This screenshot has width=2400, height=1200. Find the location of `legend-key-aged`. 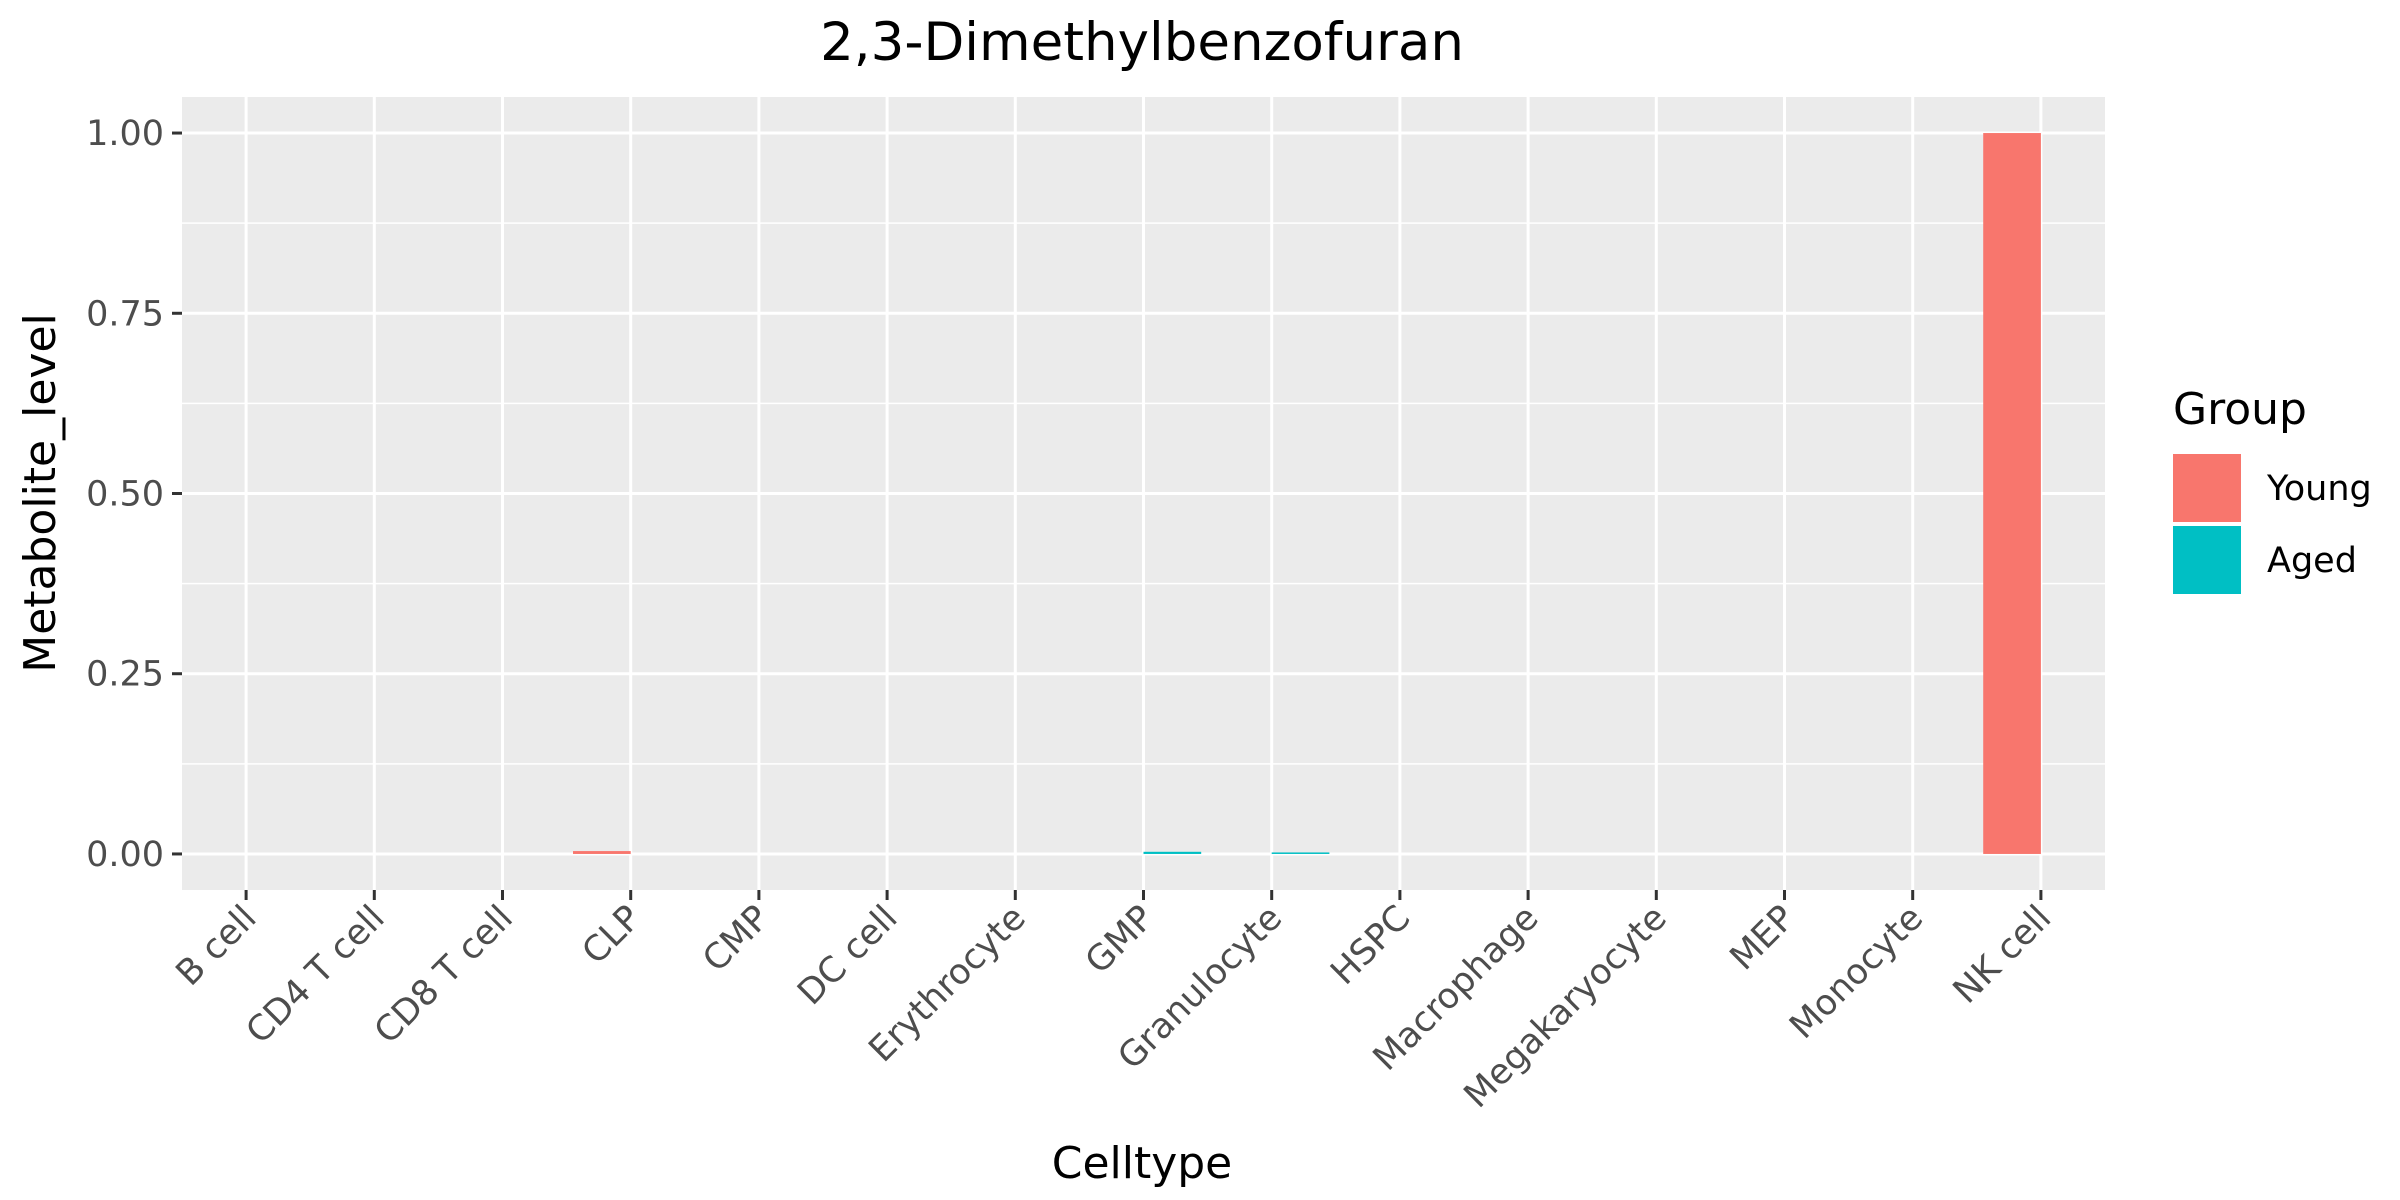

legend-key-aged is located at coordinates (2207, 560).